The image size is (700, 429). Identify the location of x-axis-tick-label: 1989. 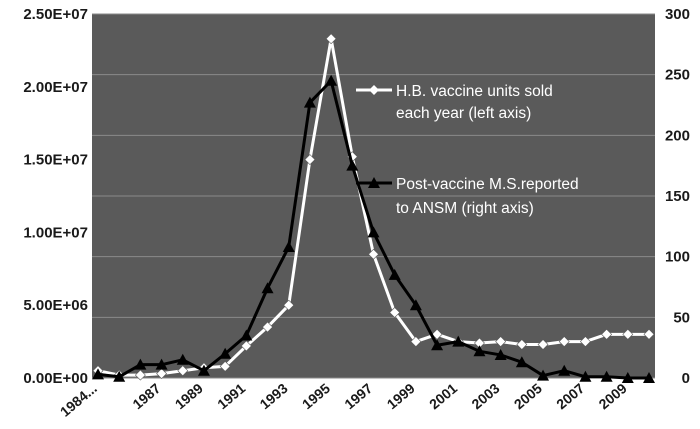
(189, 396).